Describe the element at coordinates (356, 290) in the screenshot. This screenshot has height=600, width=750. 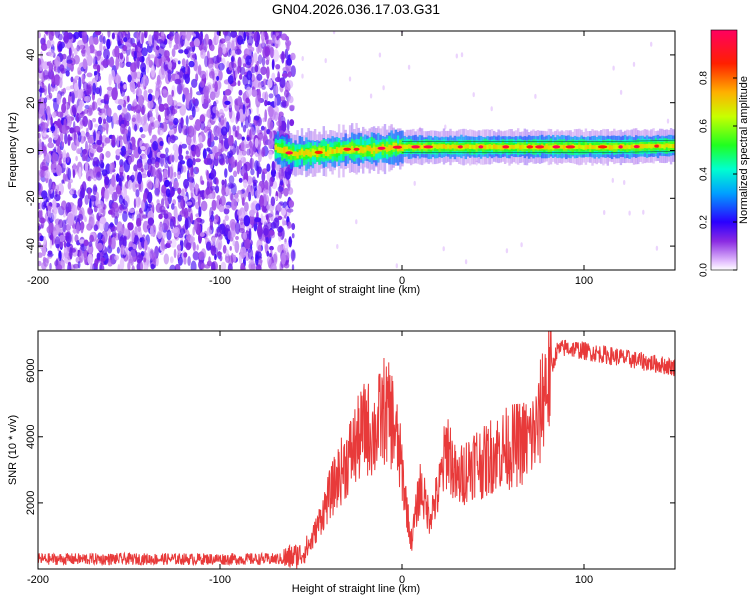
I see `spectrogram-x-axis-label: Height of straight line (km)` at that location.